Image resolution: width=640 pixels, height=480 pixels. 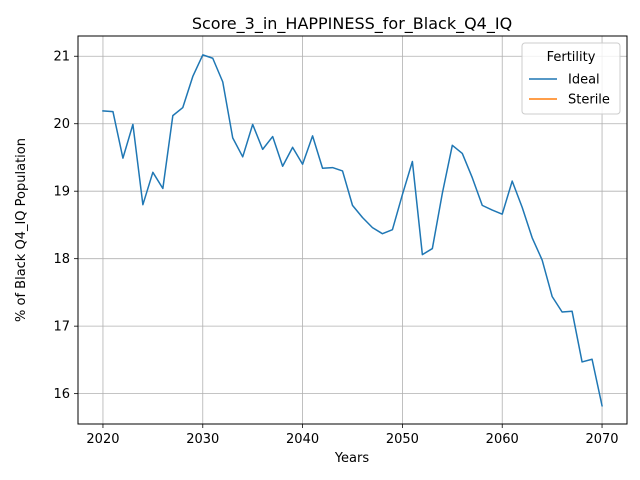 I want to click on x-tick-label: 2050, so click(x=402, y=439).